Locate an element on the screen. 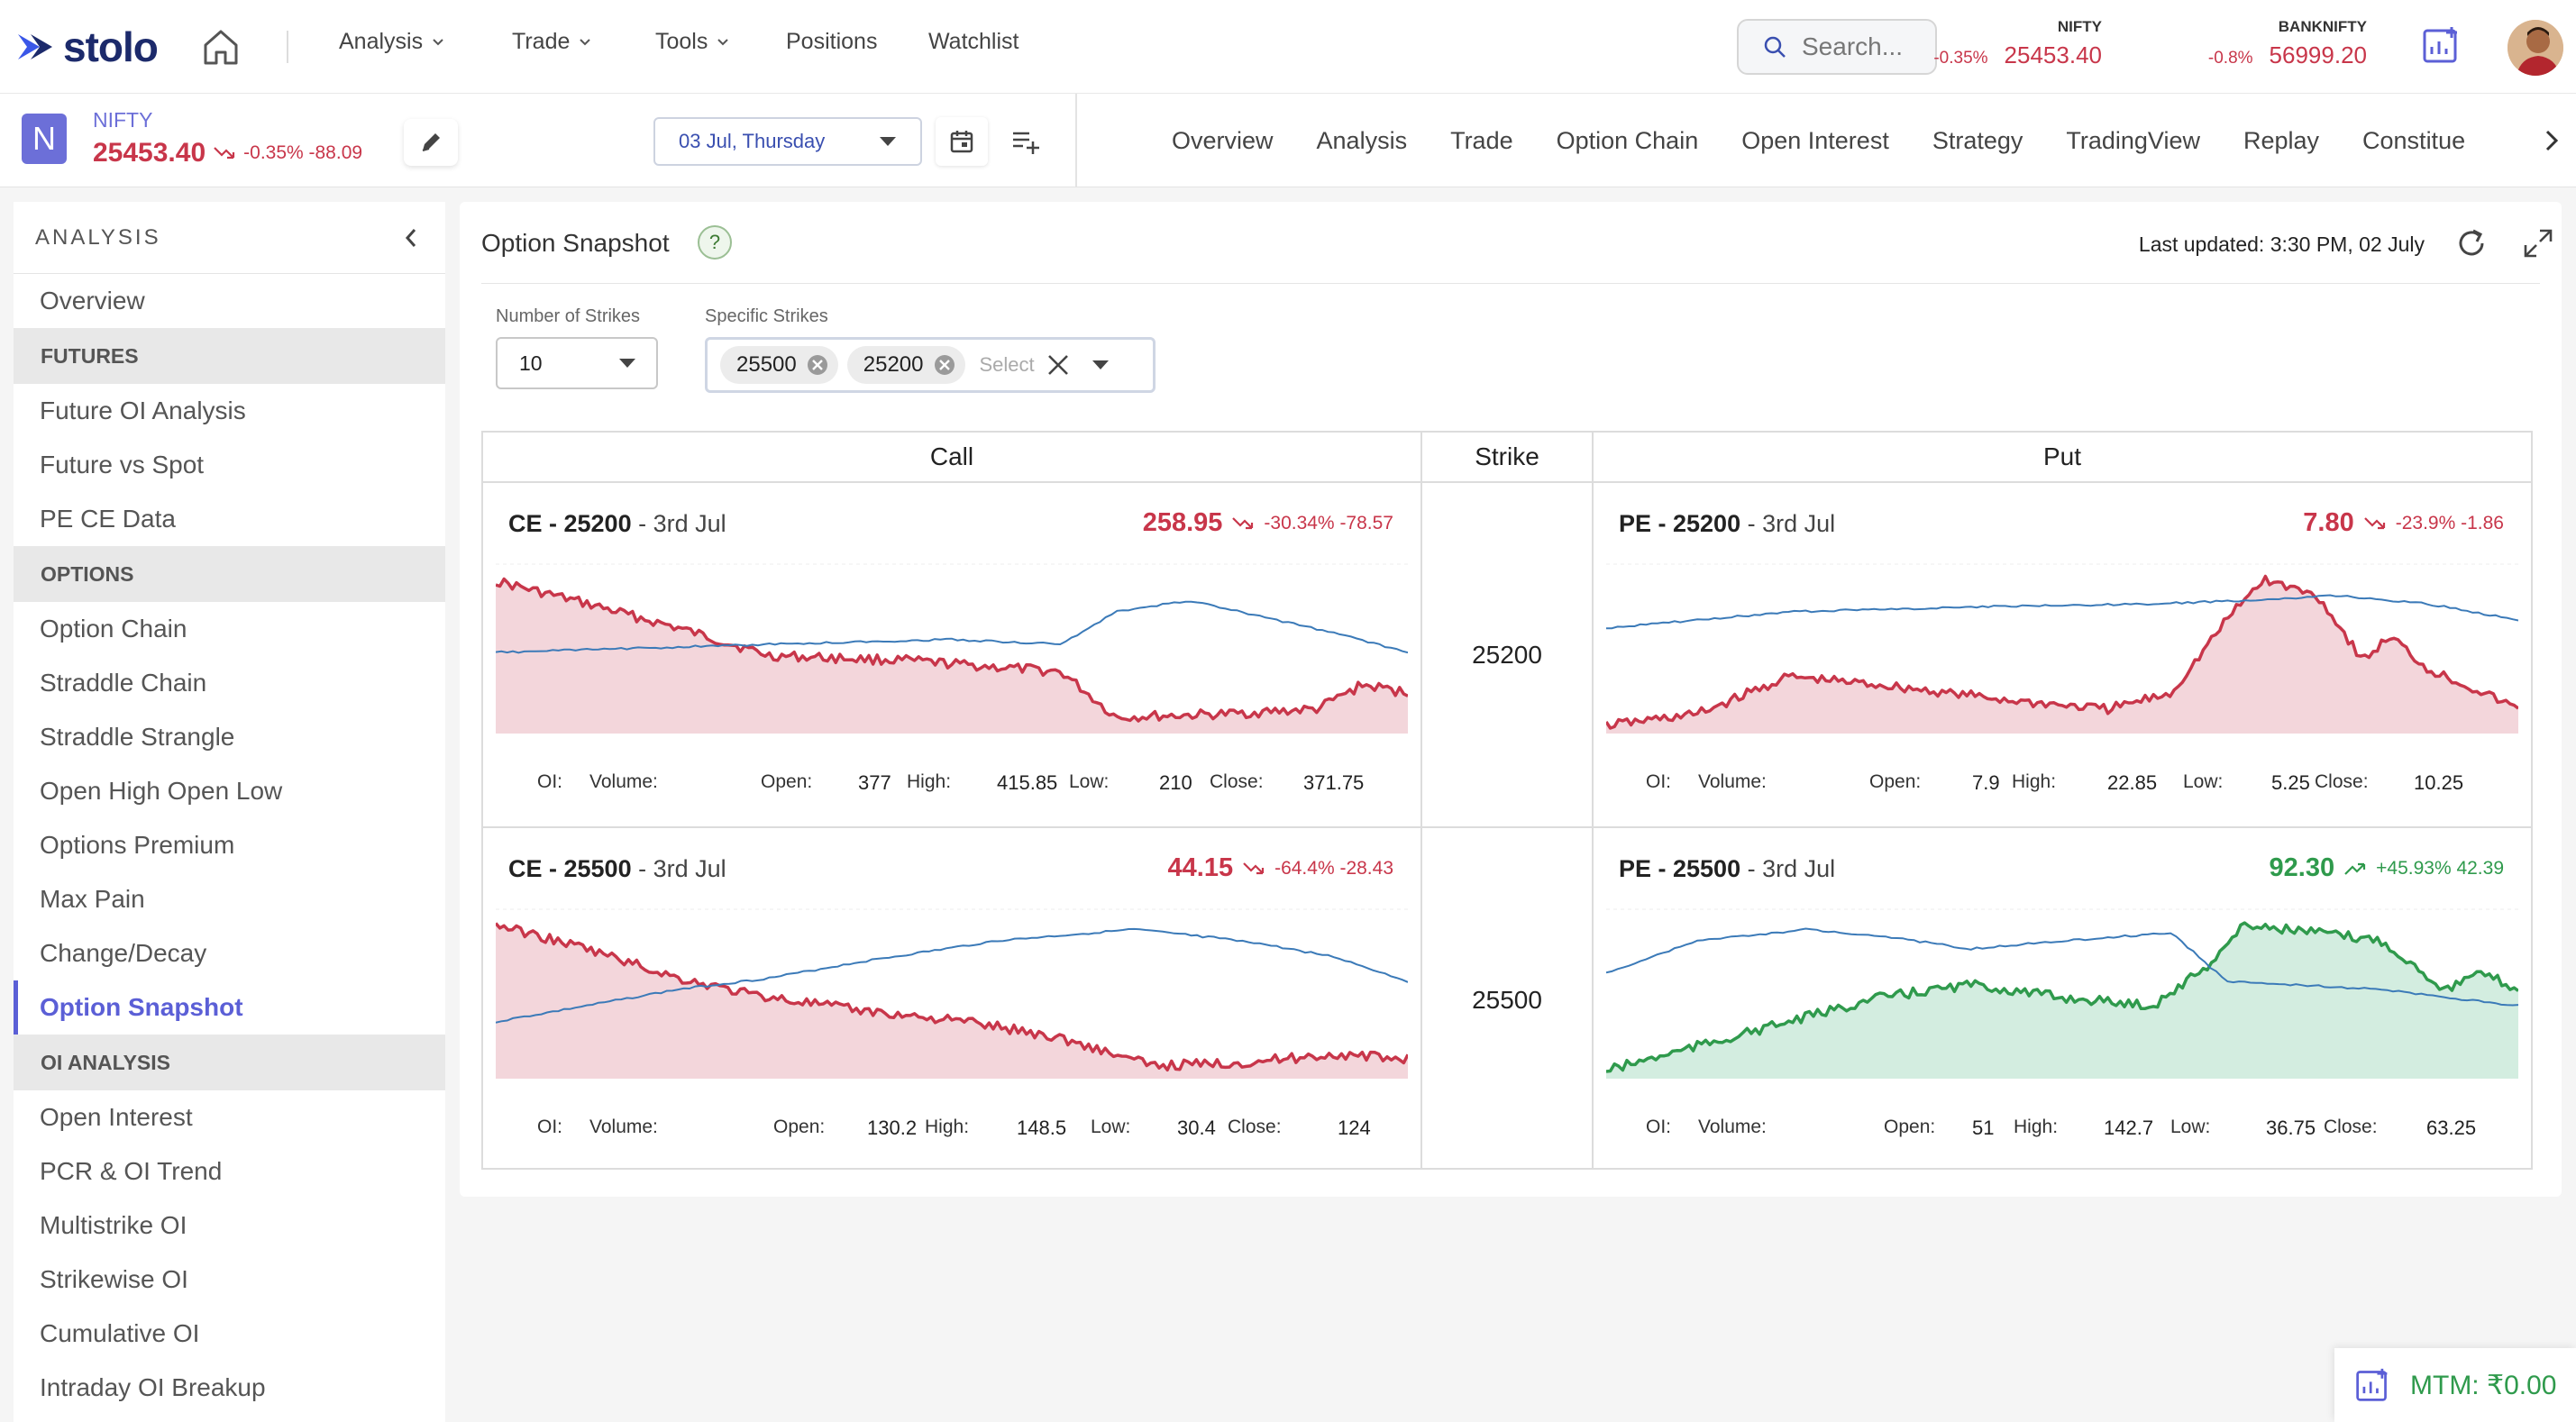 This screenshot has height=1422, width=2576. strikes-input: Select is located at coordinates (1007, 365).